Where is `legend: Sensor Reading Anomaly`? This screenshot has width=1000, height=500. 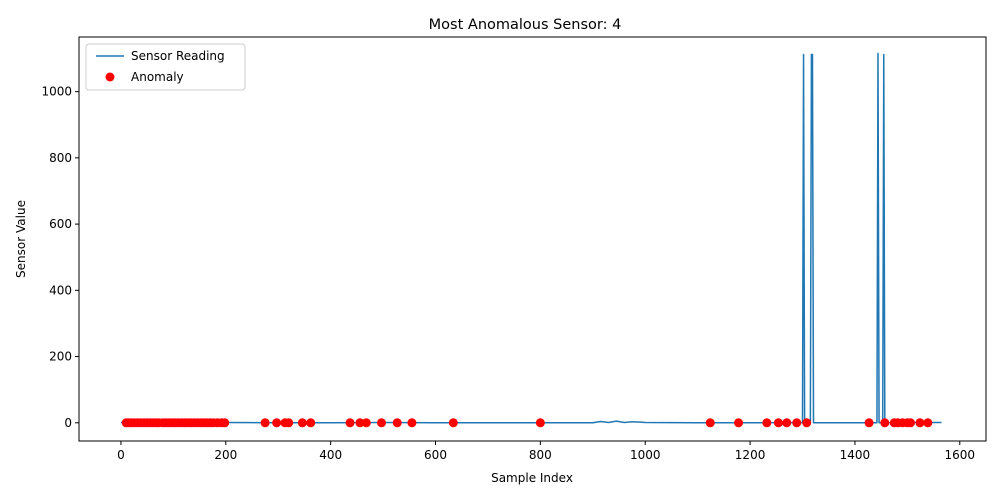
legend: Sensor Reading Anomaly is located at coordinates (165, 67).